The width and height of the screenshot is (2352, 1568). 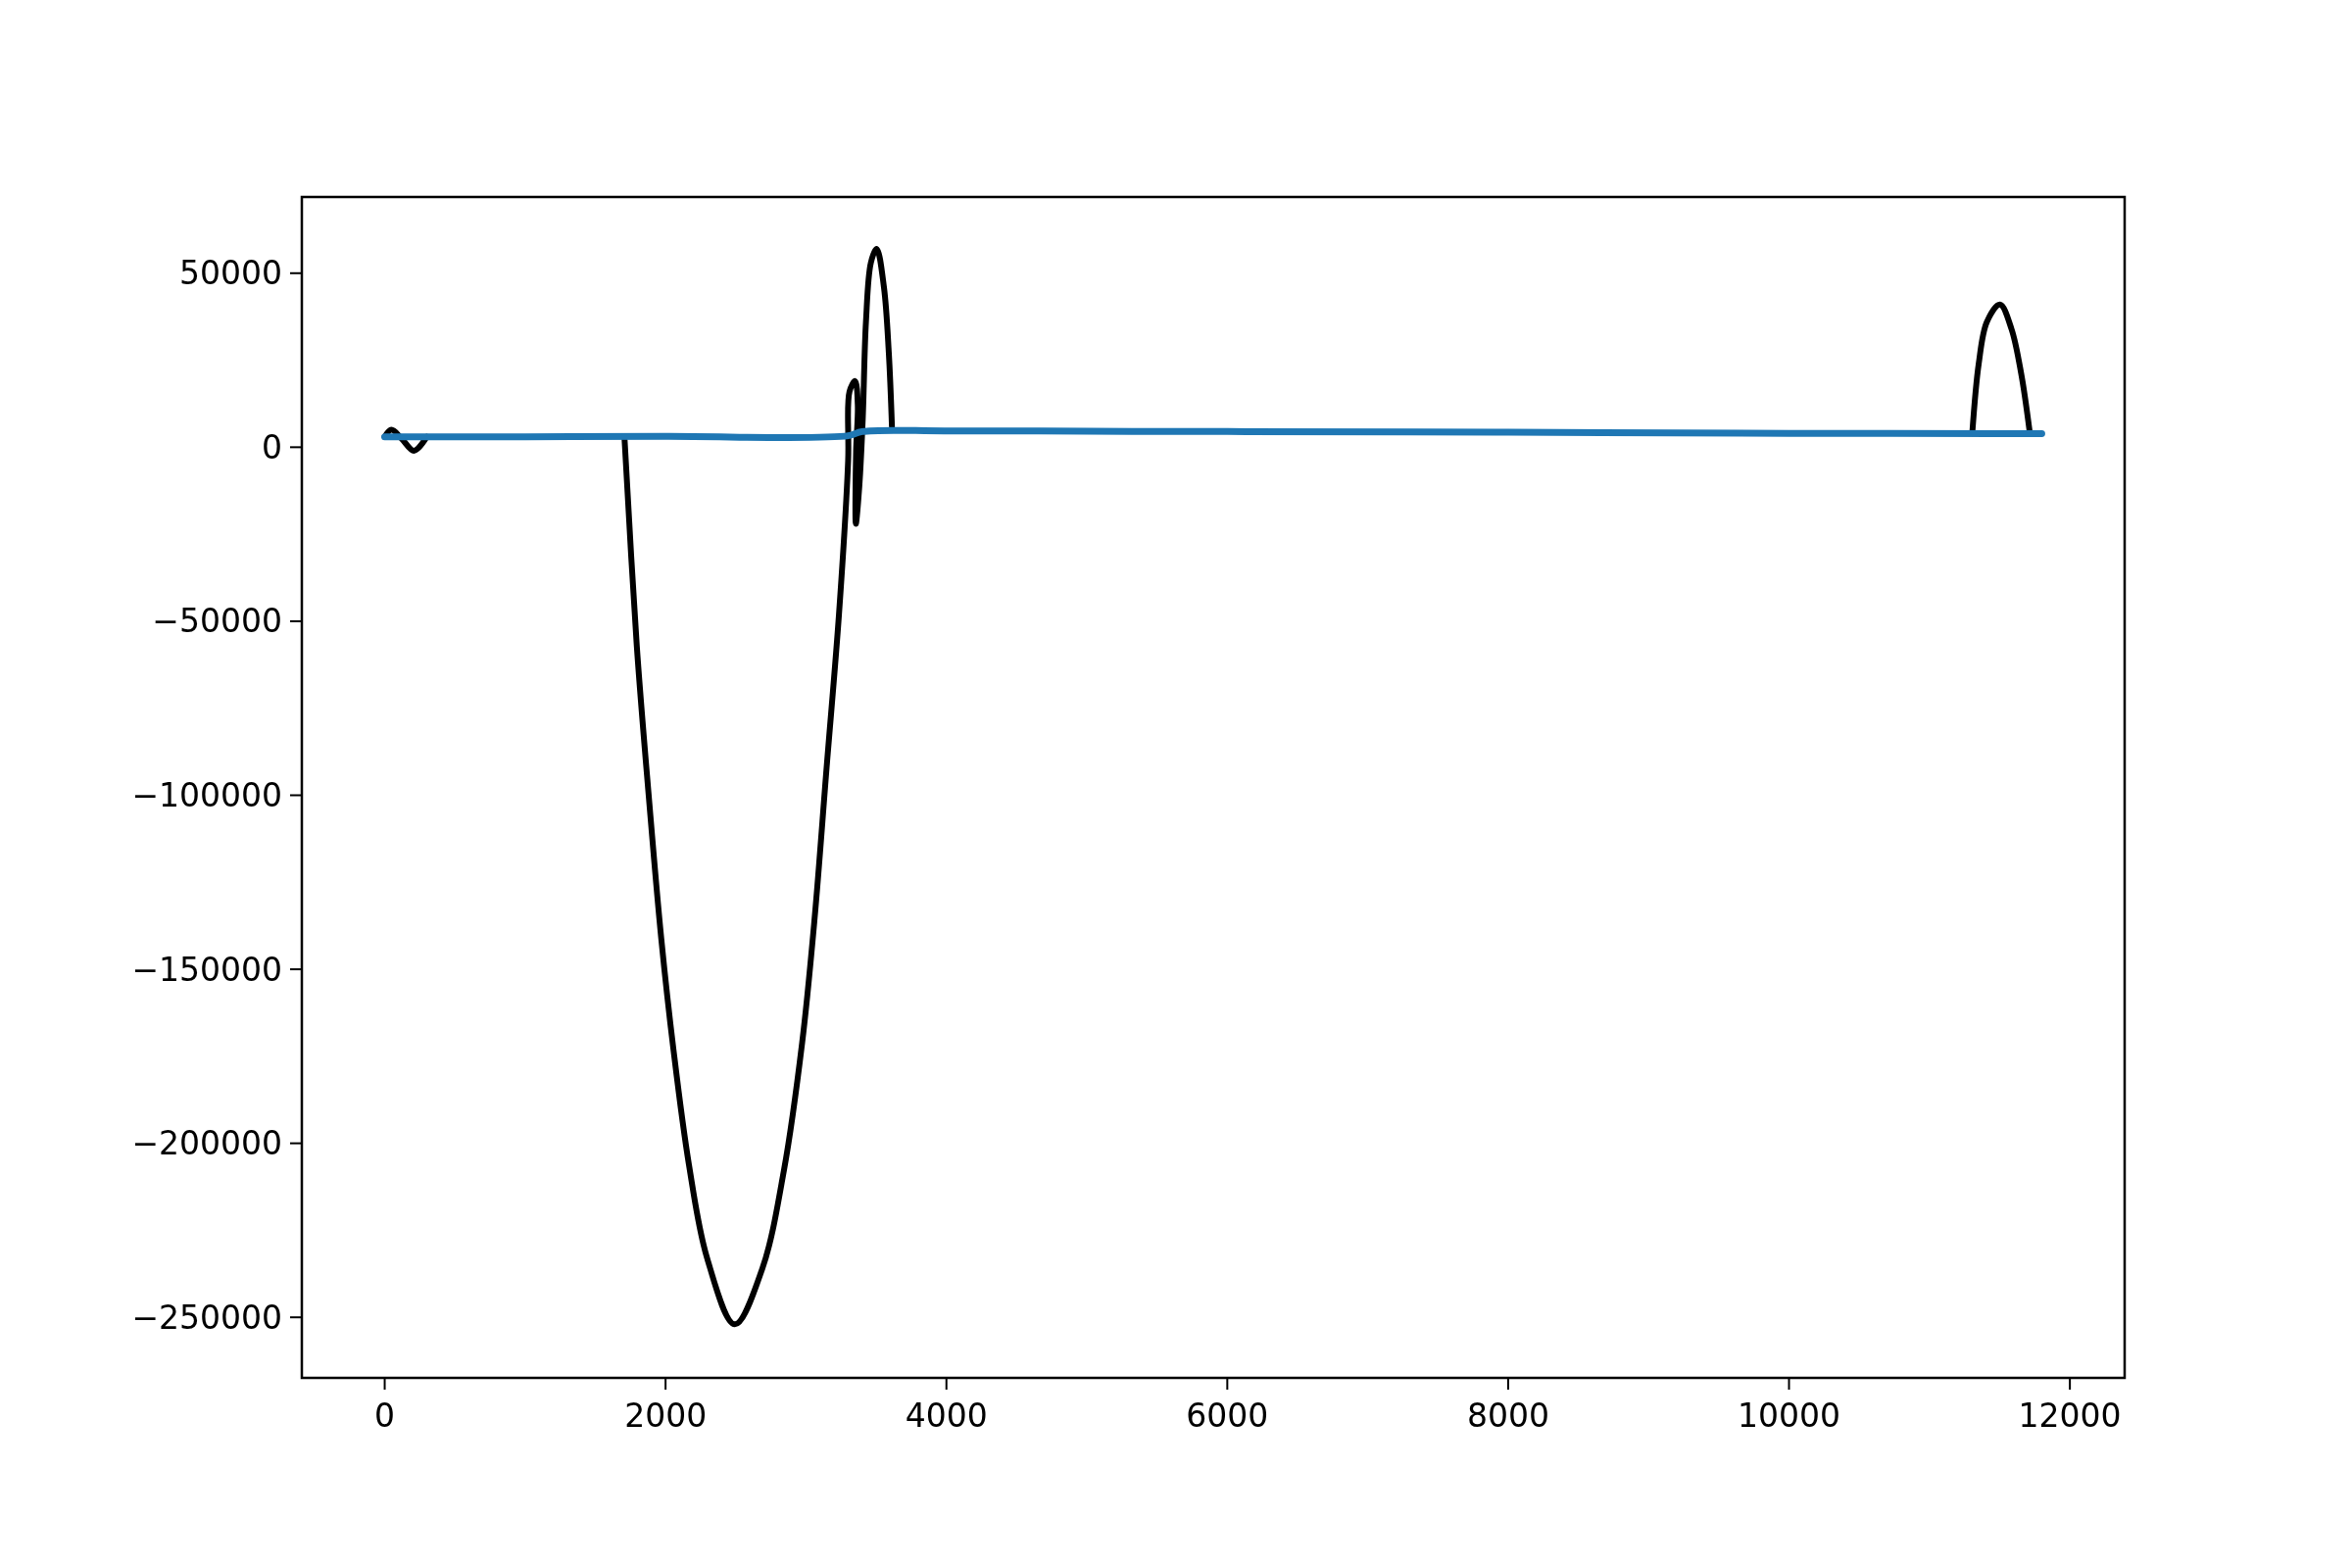 What do you see at coordinates (206, 1143) in the screenshot?
I see `y-tick-label: −200000` at bounding box center [206, 1143].